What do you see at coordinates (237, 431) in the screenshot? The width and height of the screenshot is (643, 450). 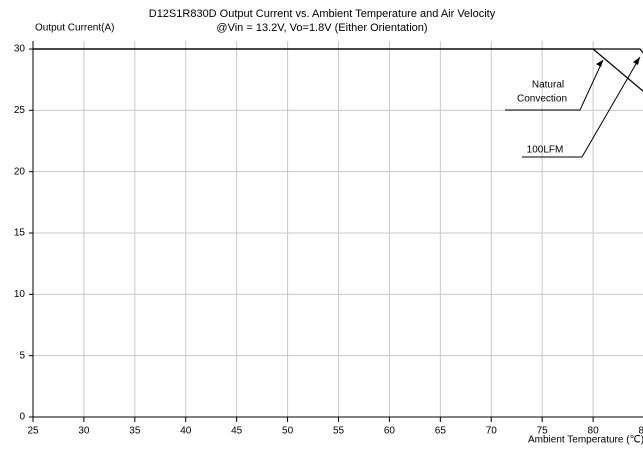 I see `x-tick-label: 45` at bounding box center [237, 431].